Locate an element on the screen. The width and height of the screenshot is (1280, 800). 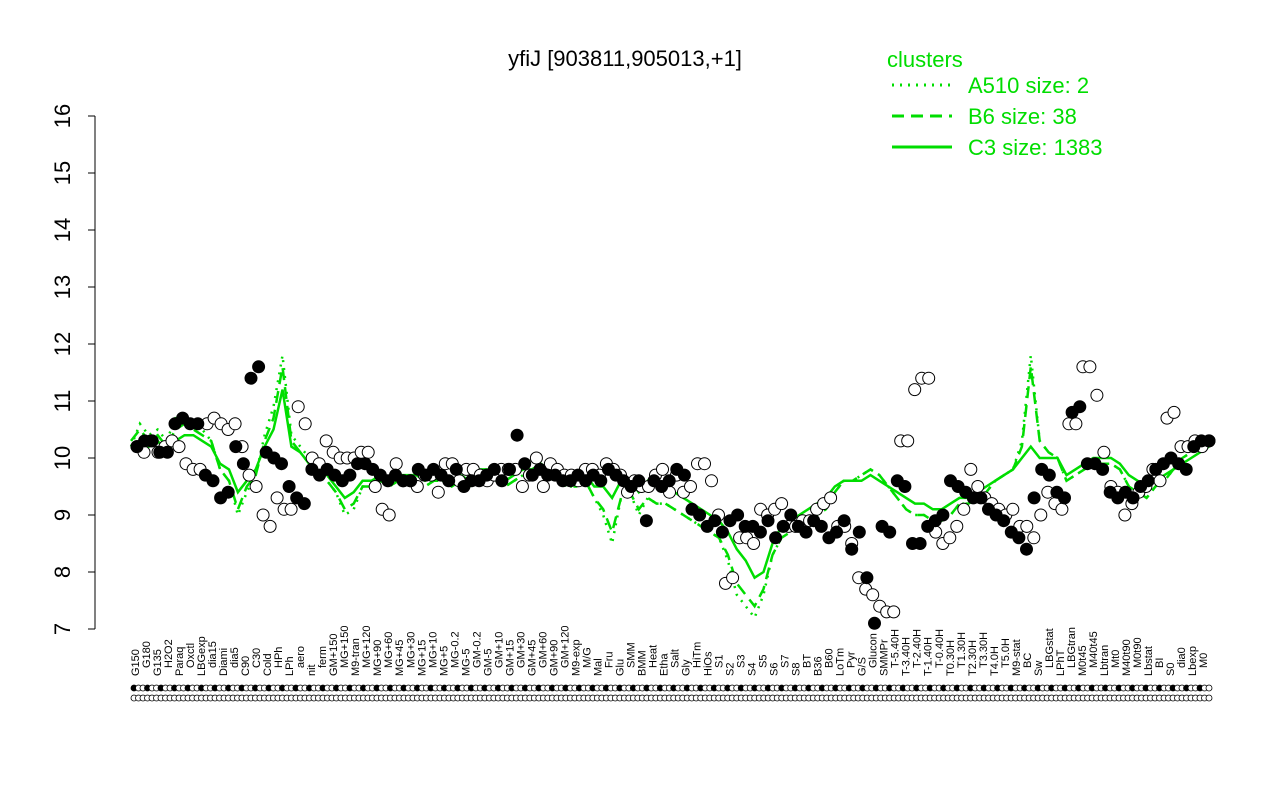
x-category-label: T5.0H is located at coordinates (1006, 653).